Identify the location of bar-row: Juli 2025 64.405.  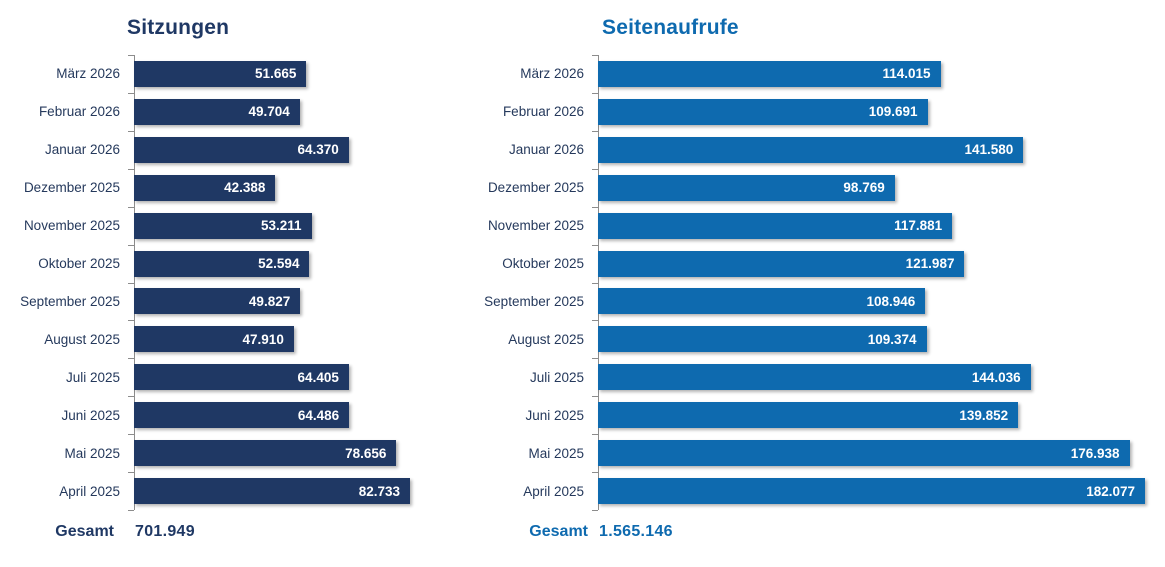
(235, 377).